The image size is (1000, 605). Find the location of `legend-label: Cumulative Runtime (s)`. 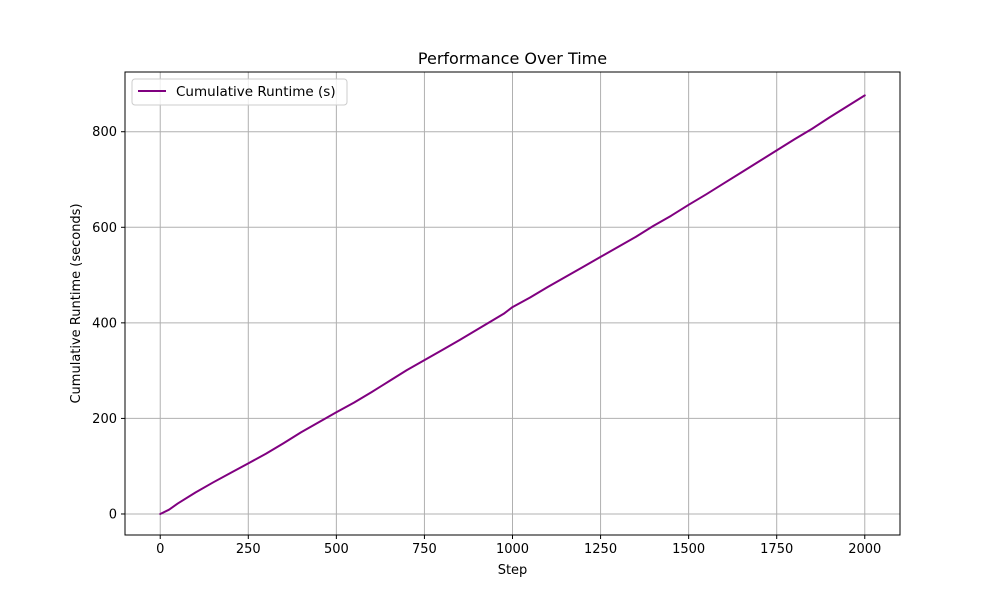

legend-label: Cumulative Runtime (s) is located at coordinates (256, 92).